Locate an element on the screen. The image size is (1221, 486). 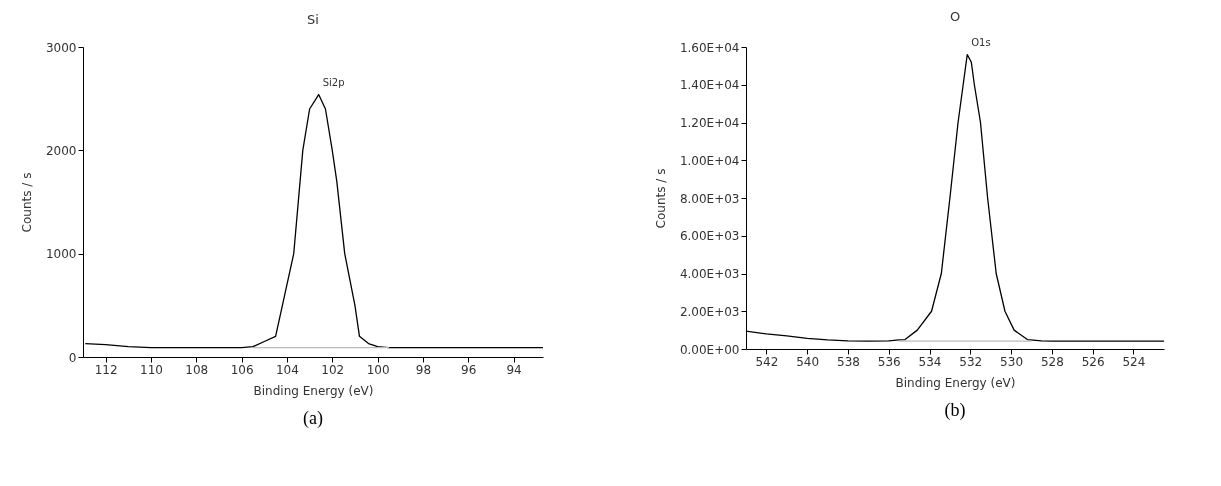
y-tick-label: 1.00E+04 is located at coordinates (709, 160).